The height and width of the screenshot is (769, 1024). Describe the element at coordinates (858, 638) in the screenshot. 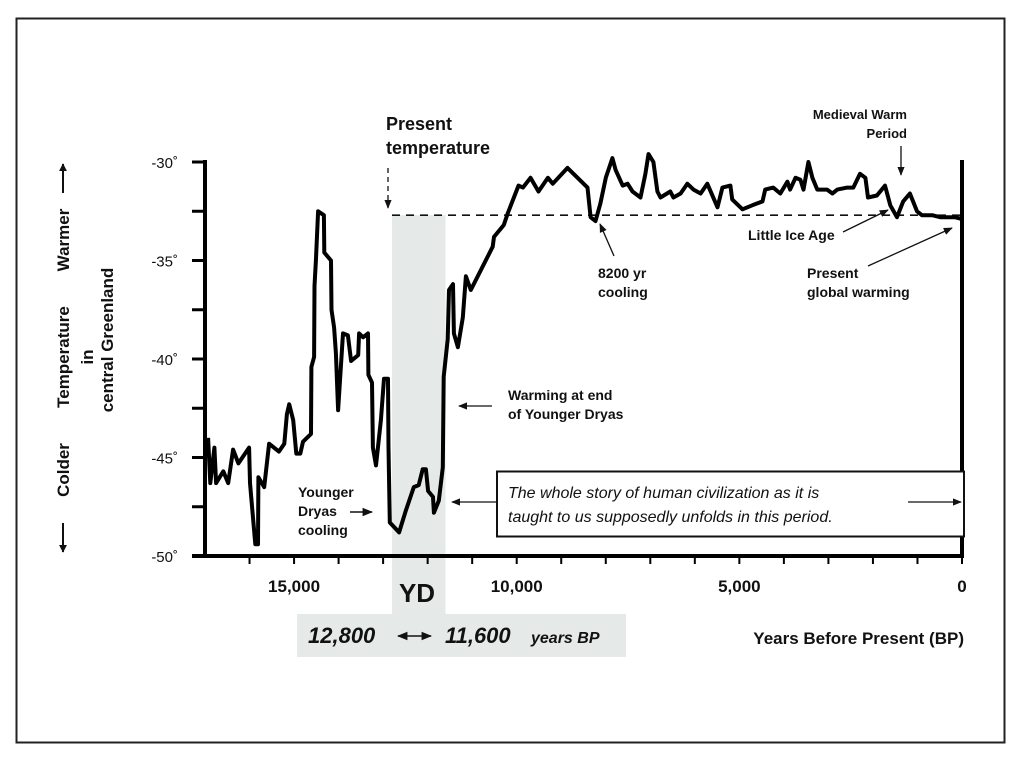

I see `x-axis-title: Years Before Present (BP)` at that location.